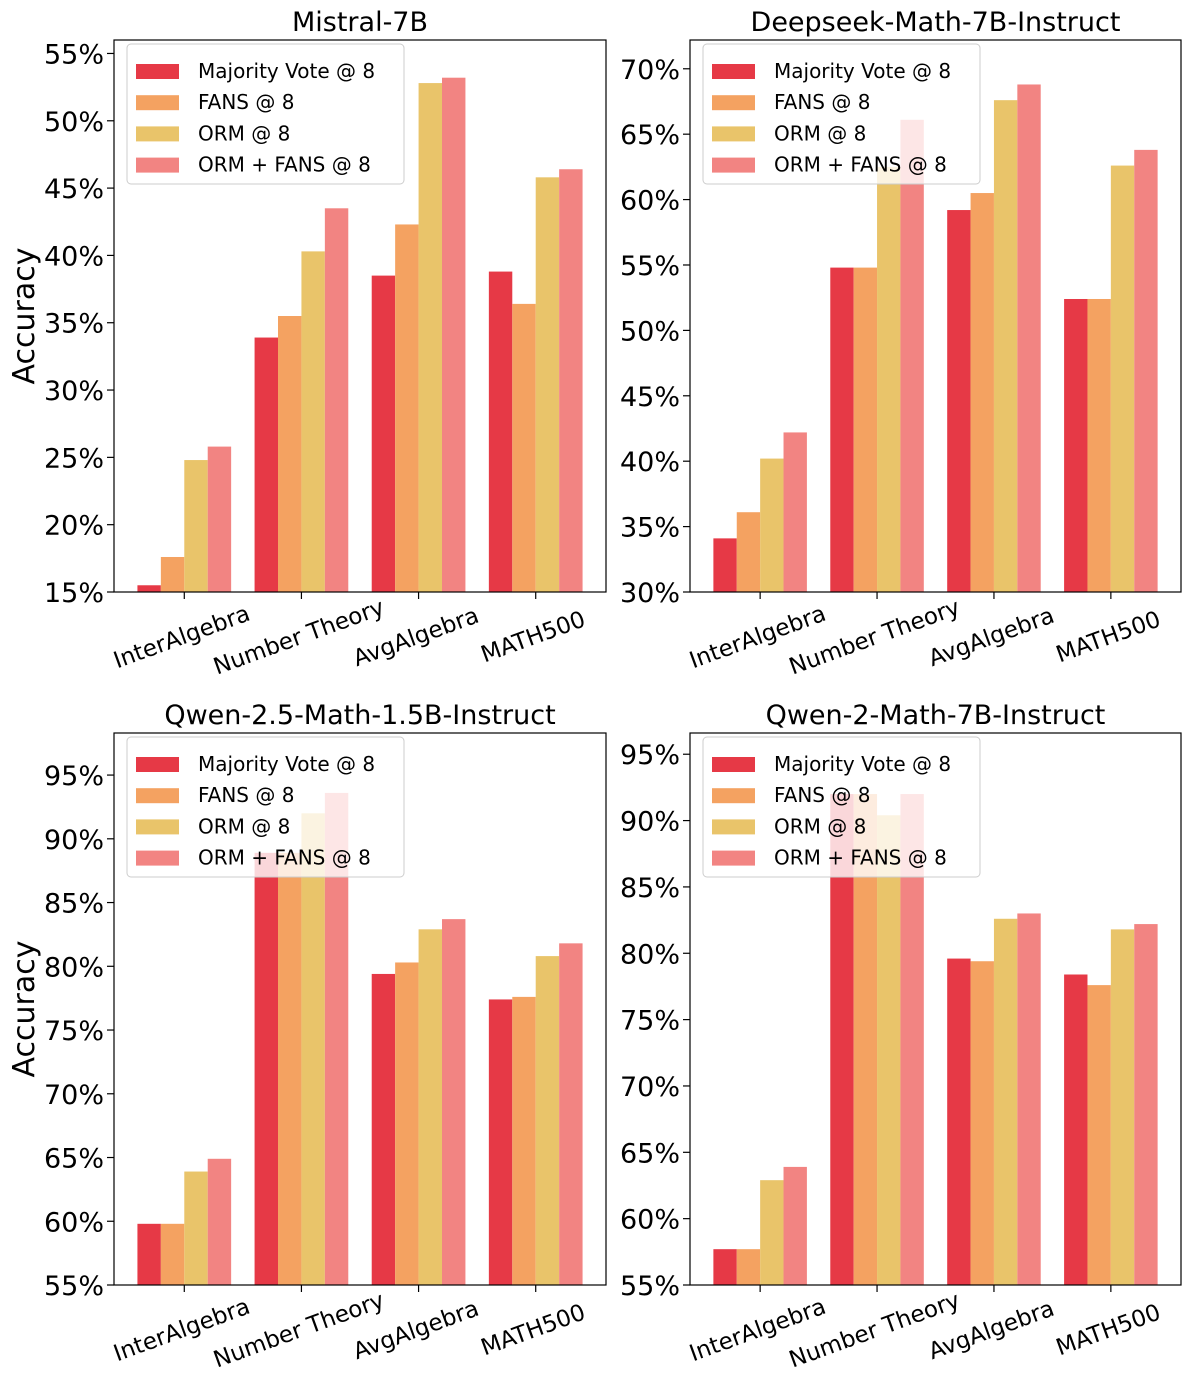  Describe the element at coordinates (795, 512) in the screenshot. I see `bar-orm-fans-8-interalgebra` at that location.